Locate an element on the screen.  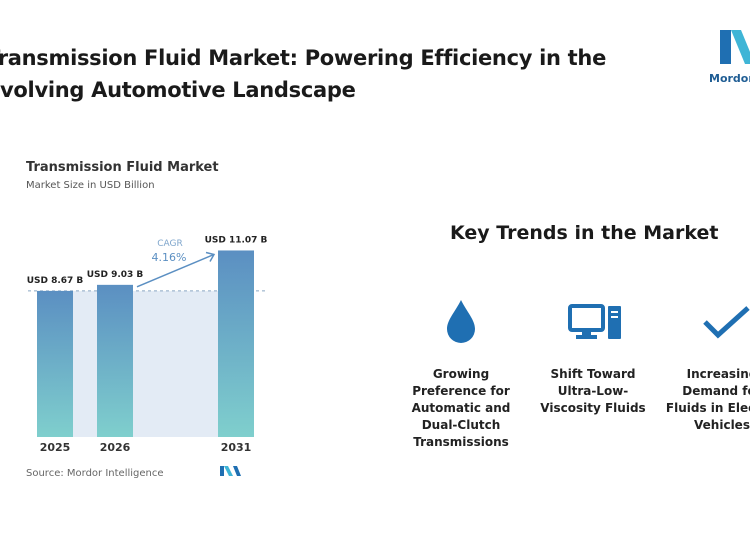
x-tick-label: 2025 is located at coordinates (55, 447).